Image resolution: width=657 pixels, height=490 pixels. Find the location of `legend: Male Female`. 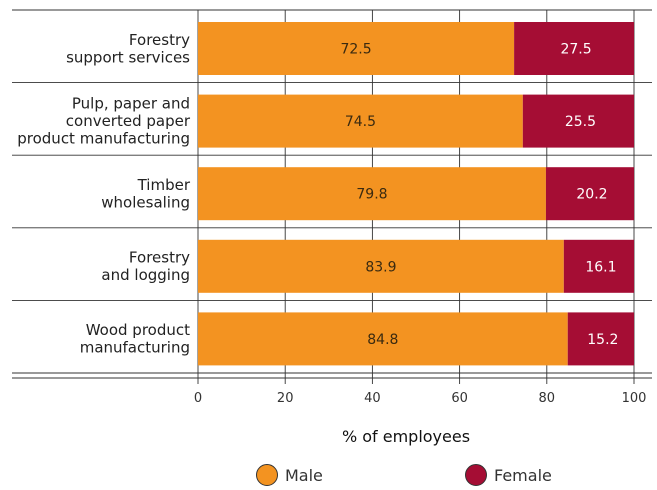

legend: Male Female is located at coordinates (404, 475).